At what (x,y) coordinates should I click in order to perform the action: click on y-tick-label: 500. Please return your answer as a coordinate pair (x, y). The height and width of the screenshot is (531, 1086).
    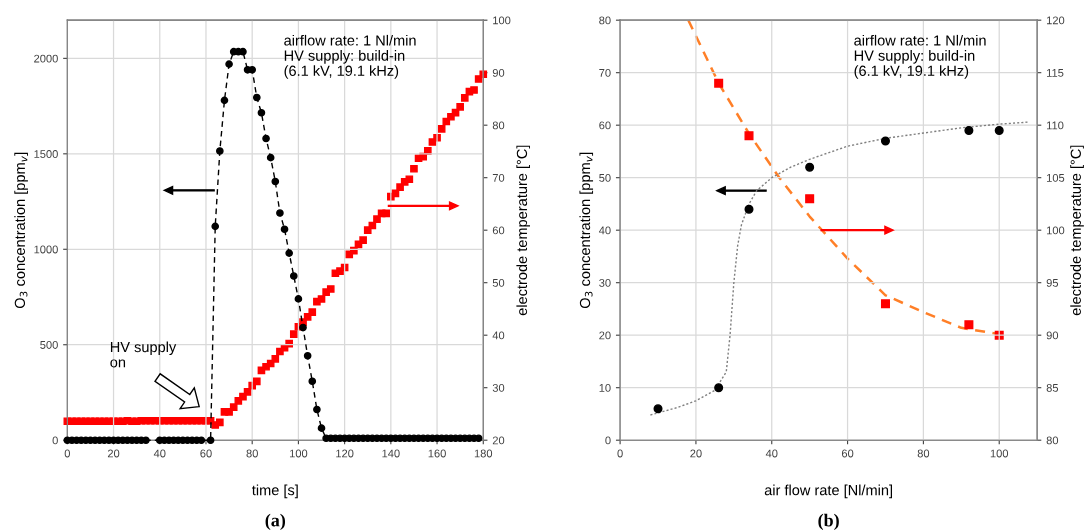
    Looking at the image, I should click on (49, 345).